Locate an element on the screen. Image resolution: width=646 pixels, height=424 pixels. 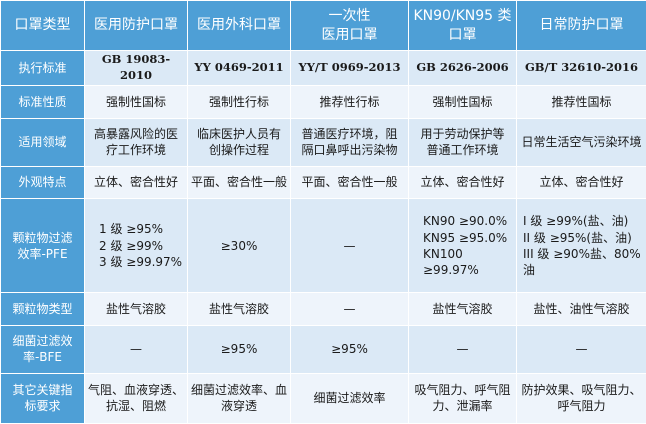
table-cell: 用于劳动保护等 普通工作环境 is located at coordinates (462, 142).